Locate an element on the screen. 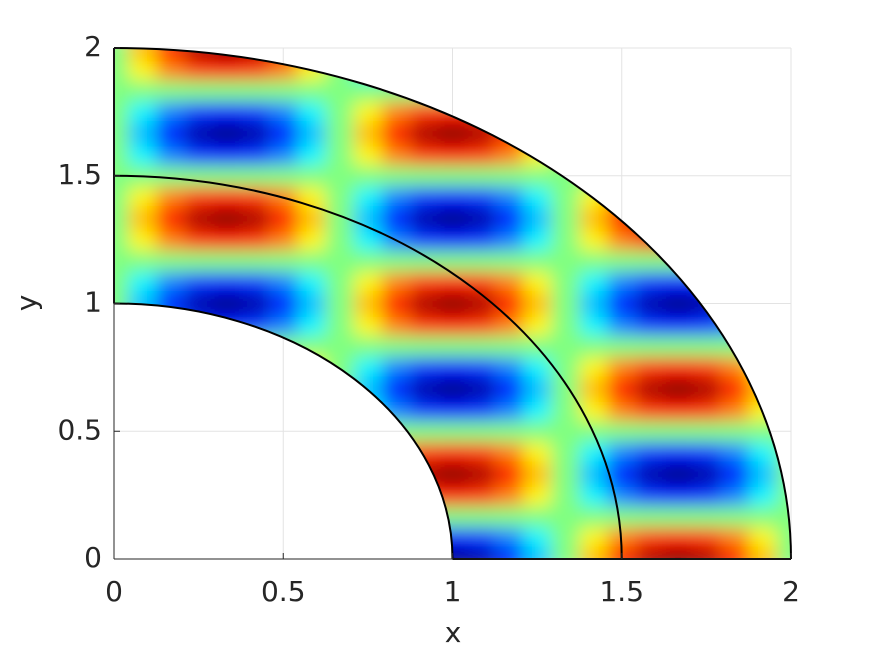 This screenshot has width=875, height=656. y-tick-label: 0 is located at coordinates (93, 557).